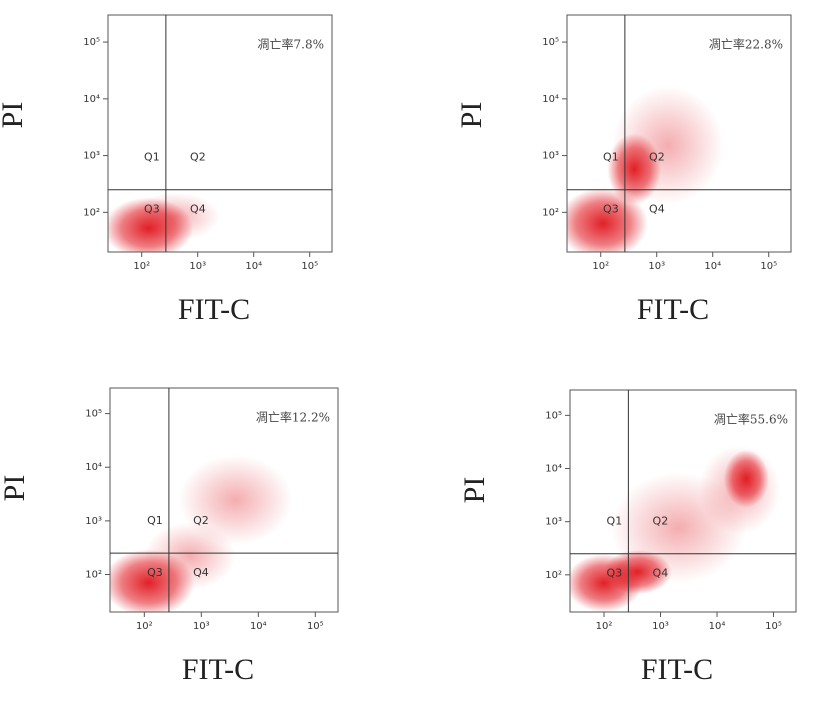  I want to click on annotation: 凋亡率22.8%, so click(746, 44).